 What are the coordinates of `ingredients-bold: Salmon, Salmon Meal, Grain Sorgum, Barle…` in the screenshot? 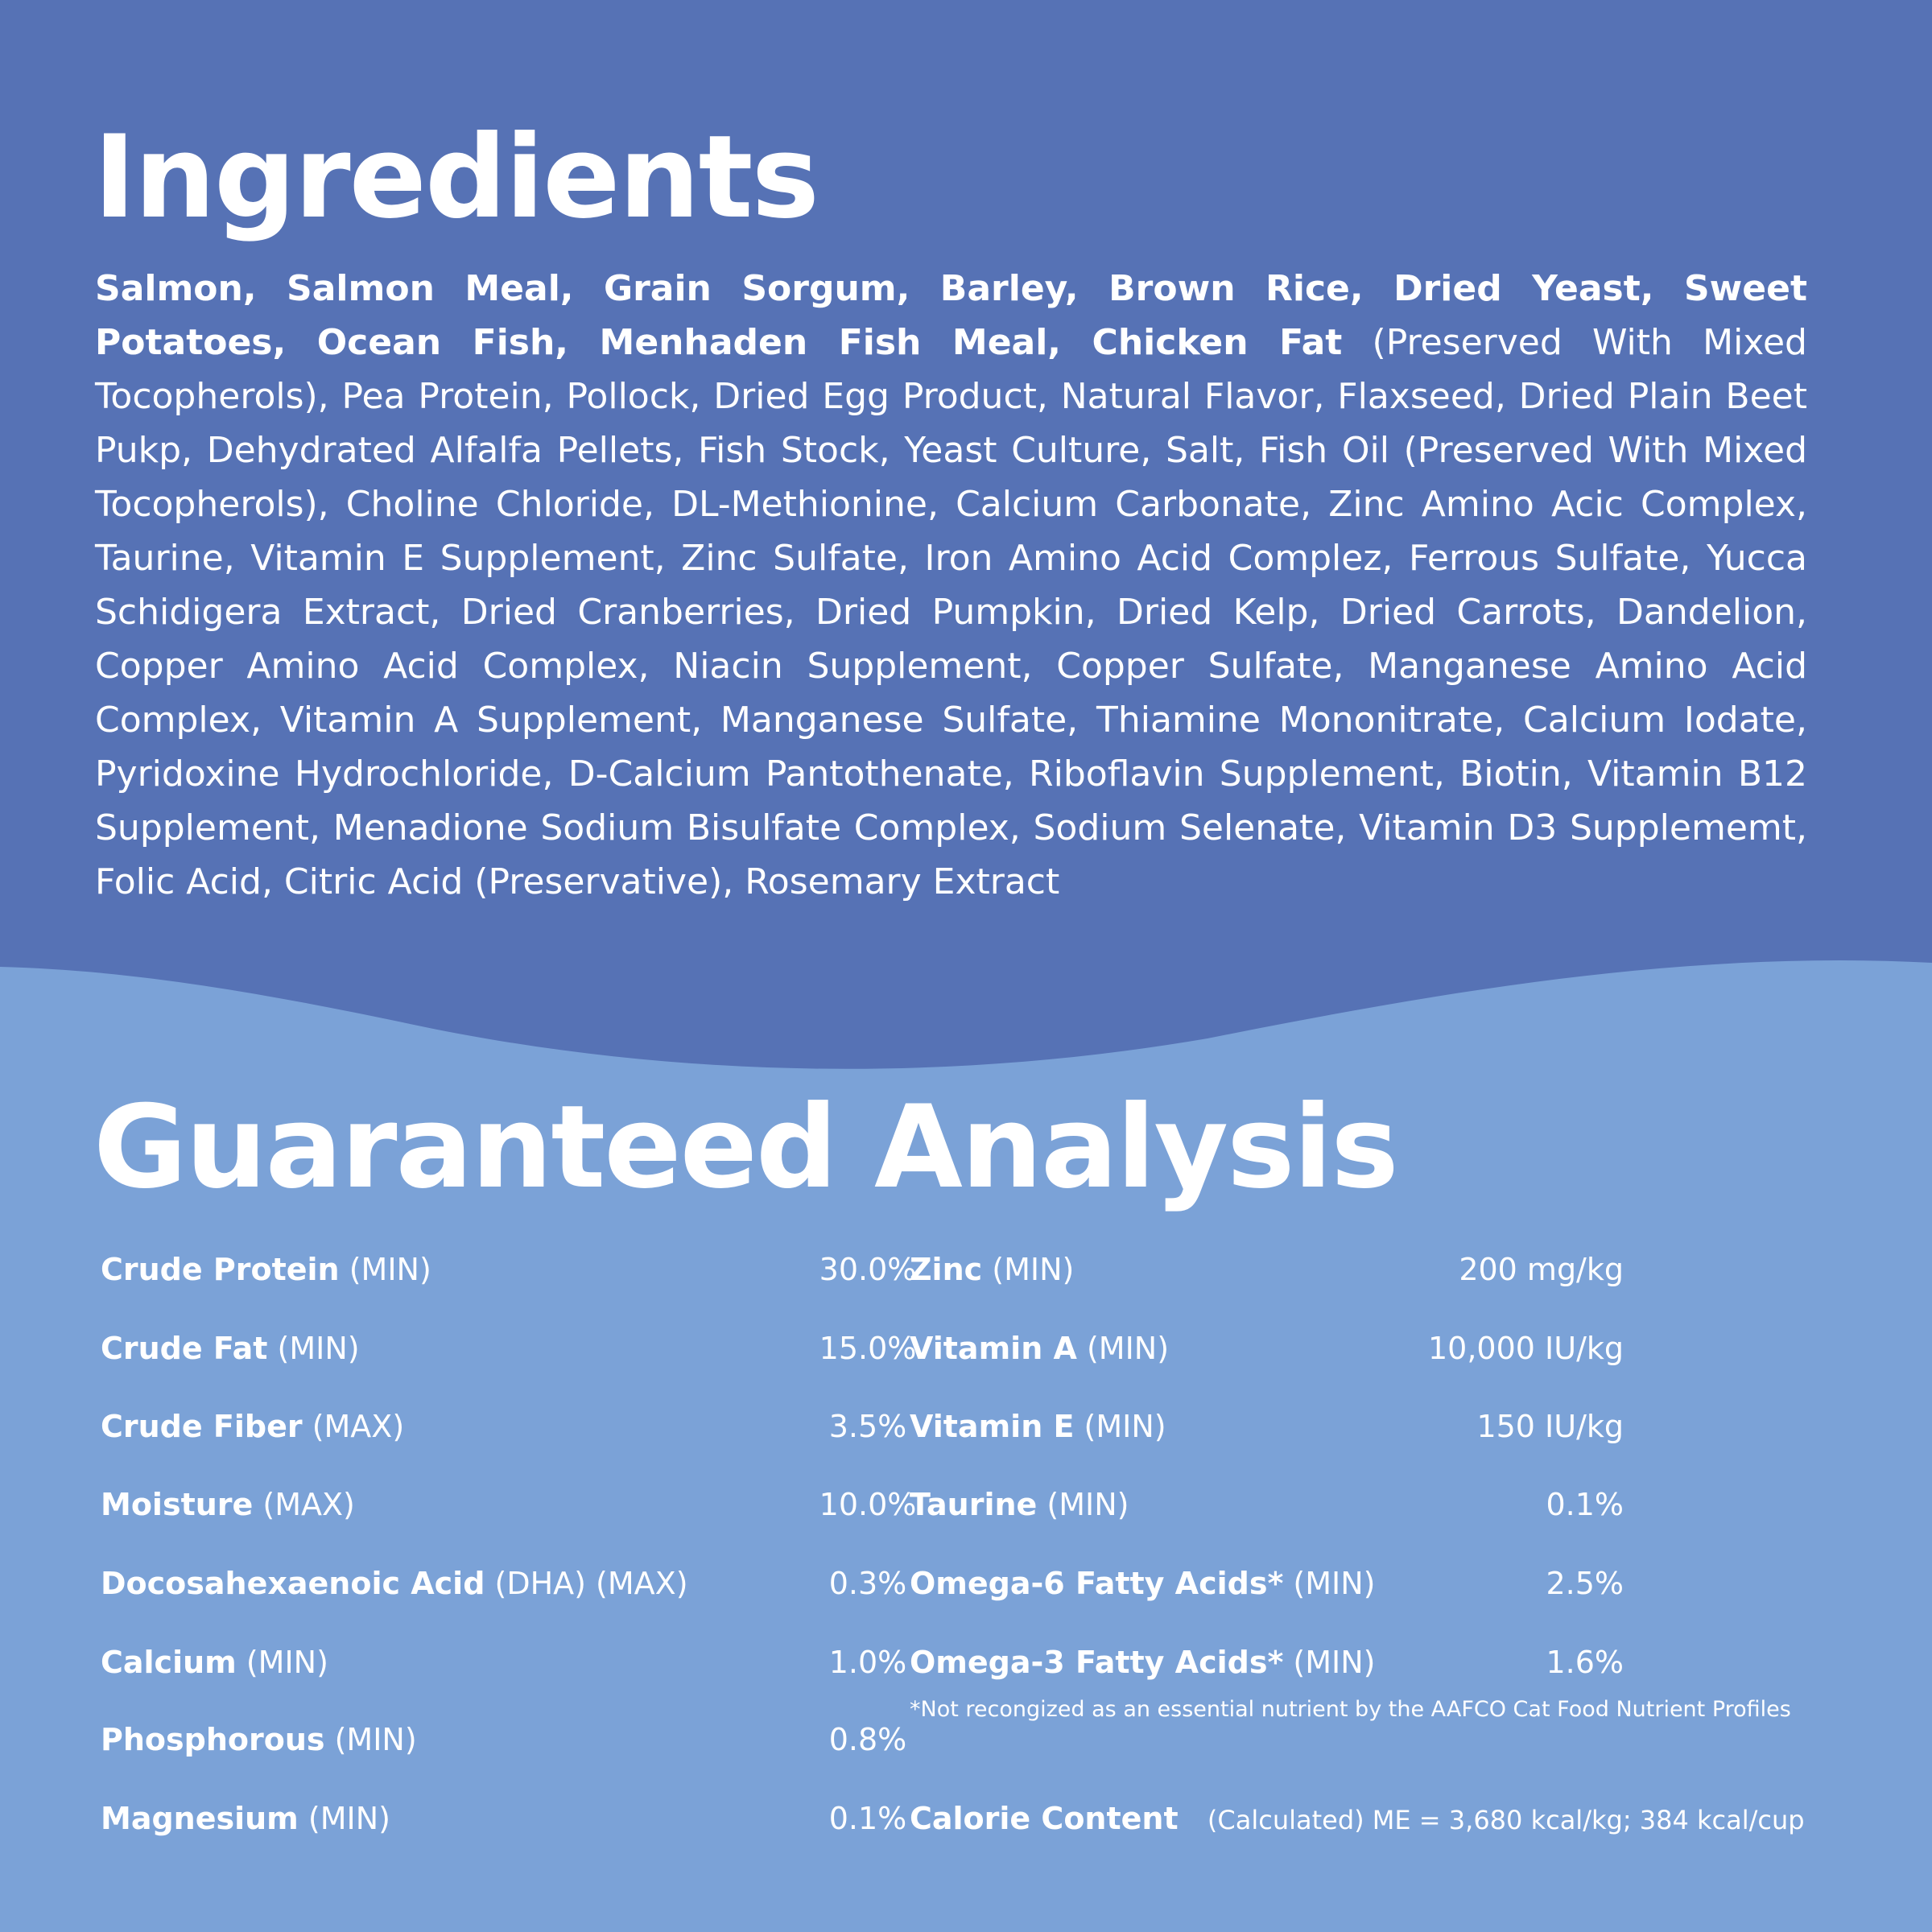 It's located at (951, 315).